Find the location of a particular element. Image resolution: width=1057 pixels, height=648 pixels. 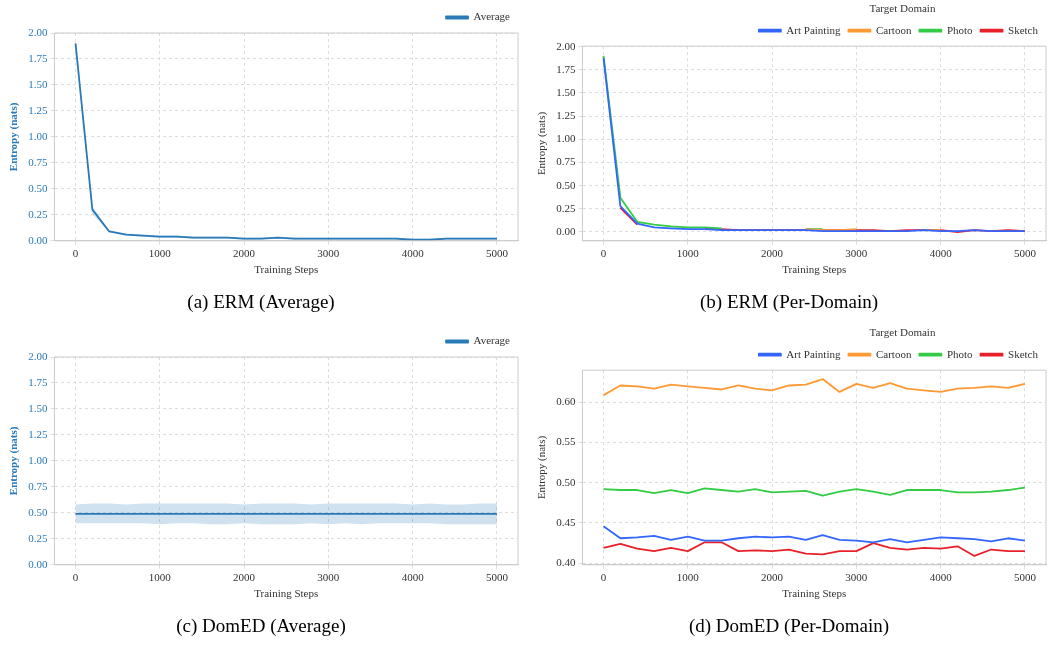

y-tick-label: 0.45 is located at coordinates (566, 521).